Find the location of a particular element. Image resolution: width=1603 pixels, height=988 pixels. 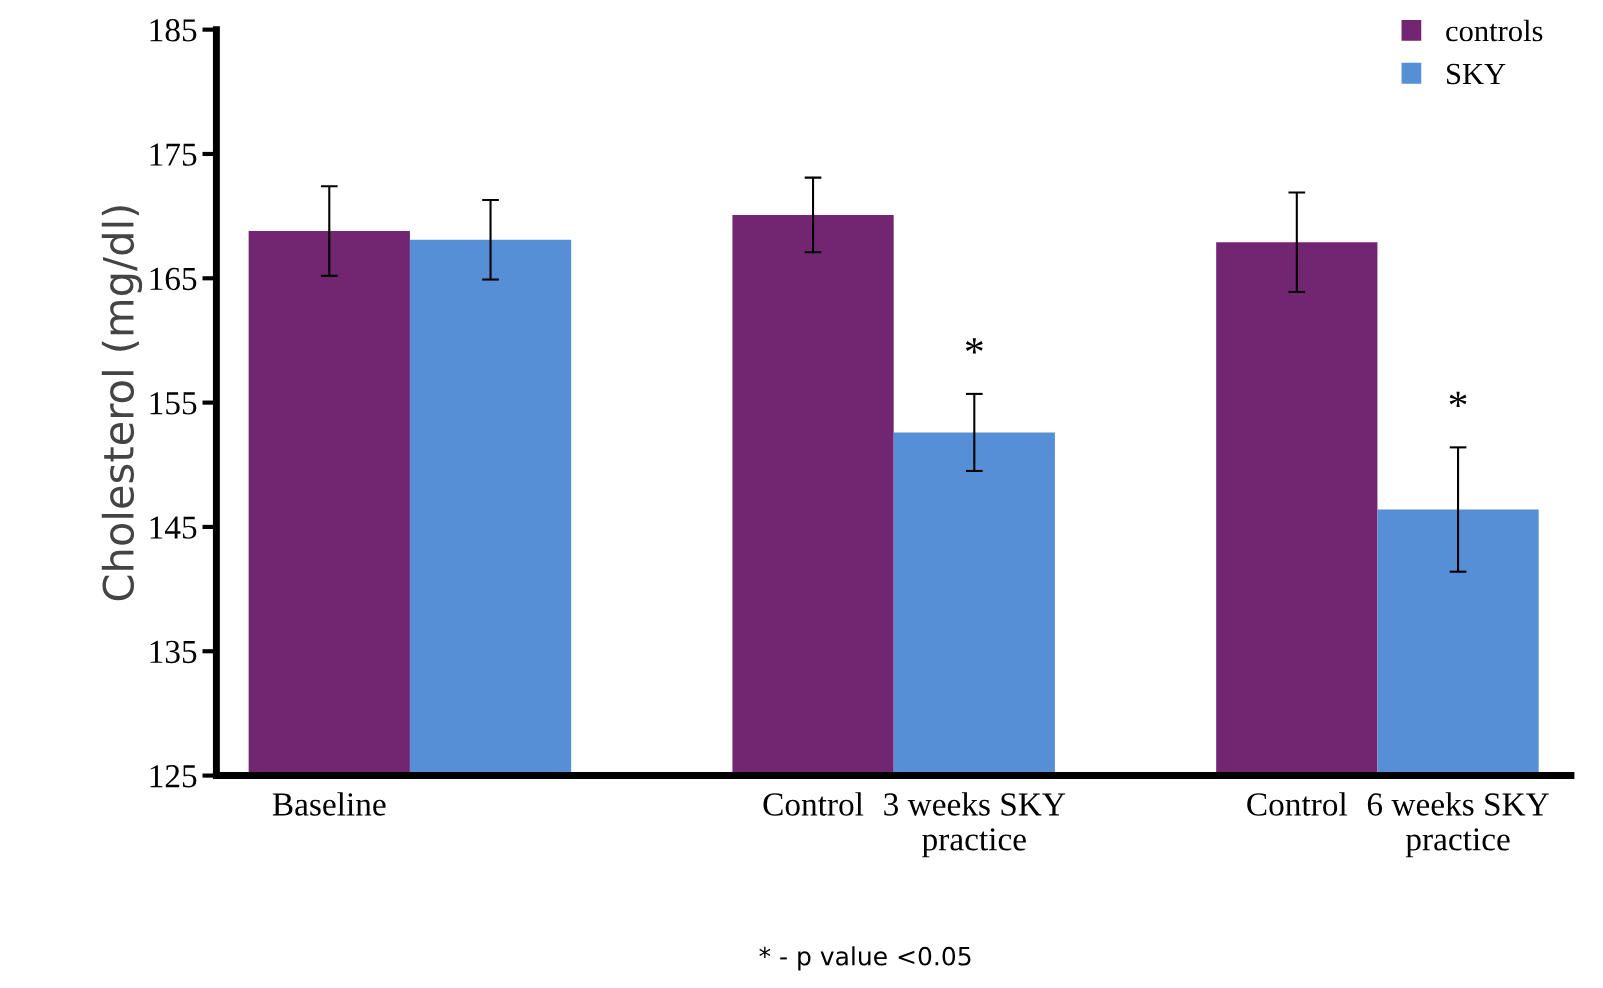

y-tick-label: 145 is located at coordinates (173, 527).